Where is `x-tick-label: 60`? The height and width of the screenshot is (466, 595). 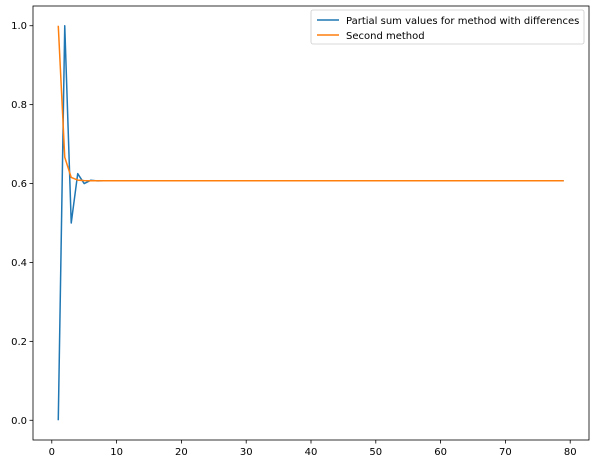 x-tick-label: 60 is located at coordinates (440, 452).